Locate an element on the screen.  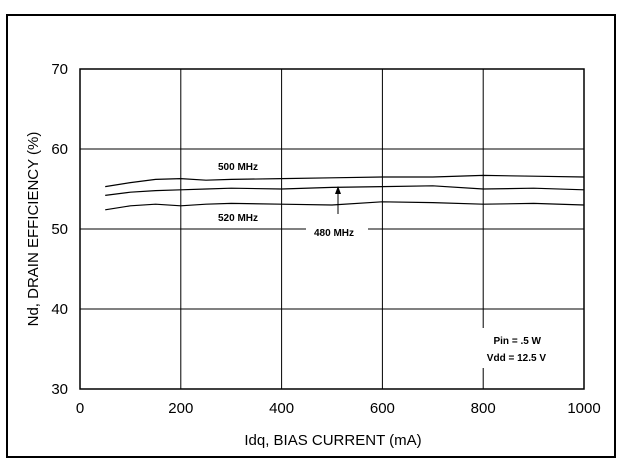
series-line-500mhz is located at coordinates (345, 181).